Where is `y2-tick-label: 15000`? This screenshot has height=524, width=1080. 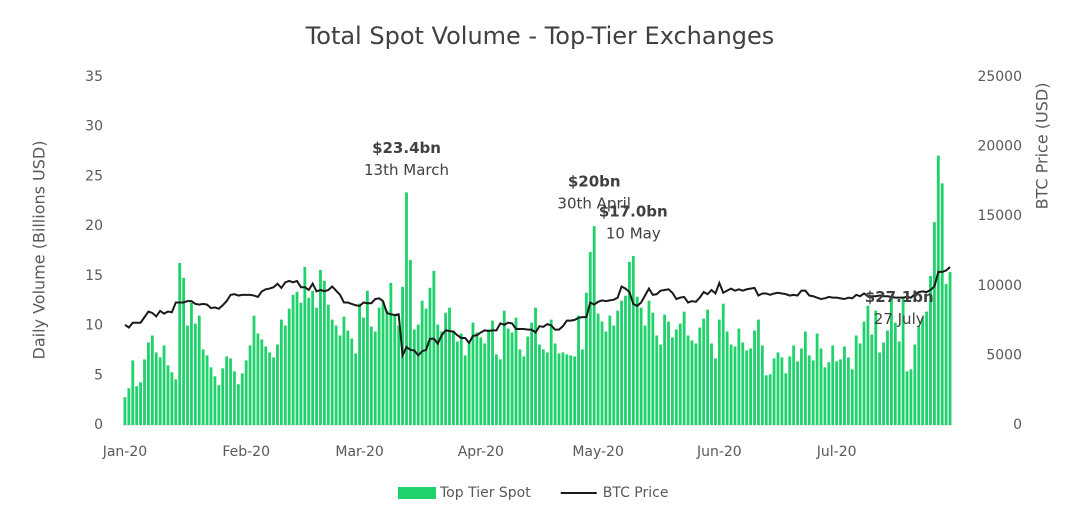 y2-tick-label: 15000 is located at coordinates (999, 216).